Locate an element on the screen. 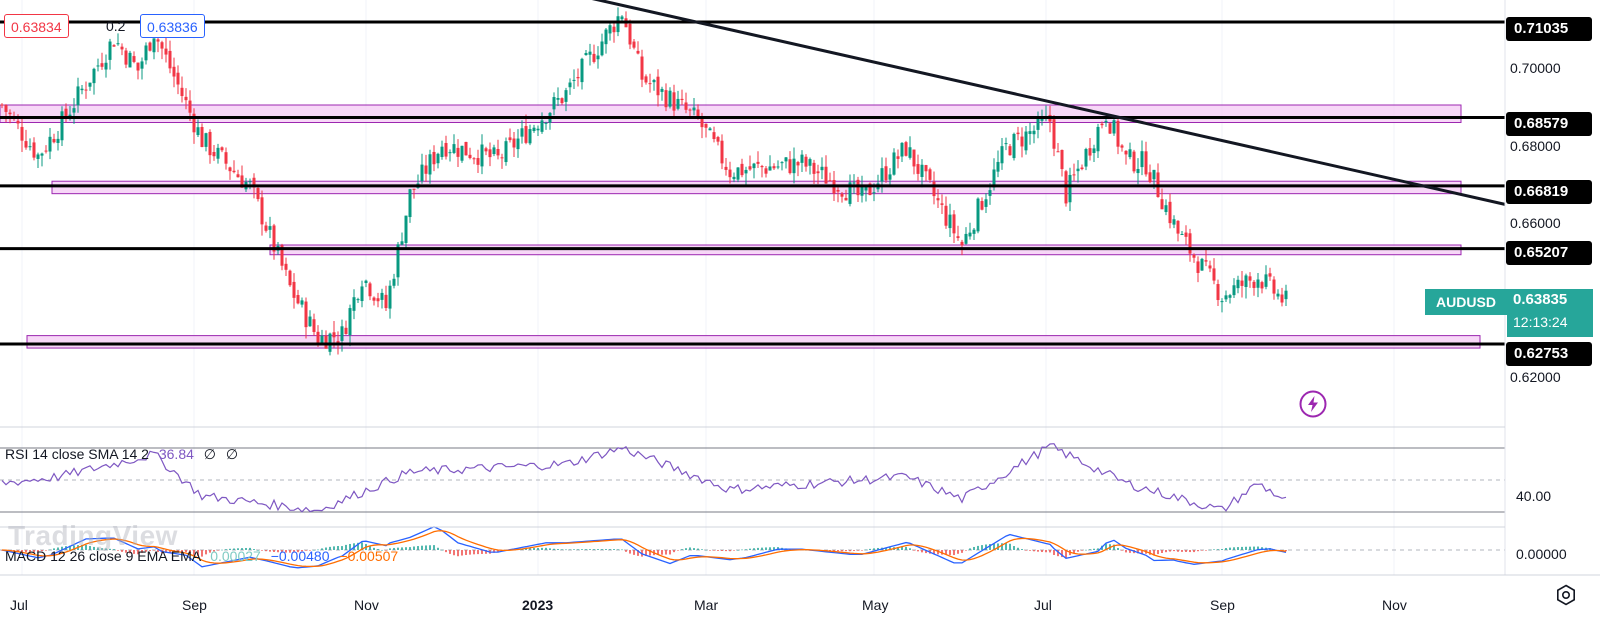  rsi-pane is located at coordinates (752, 478).